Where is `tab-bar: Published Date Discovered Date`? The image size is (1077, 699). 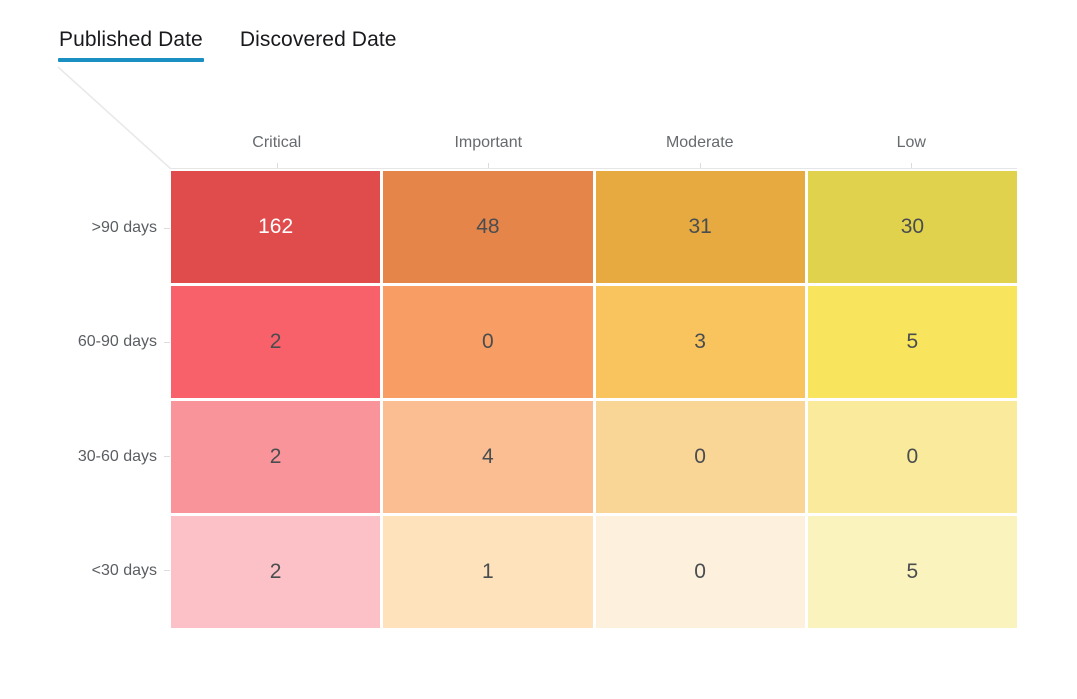 tab-bar: Published Date Discovered Date is located at coordinates (228, 45).